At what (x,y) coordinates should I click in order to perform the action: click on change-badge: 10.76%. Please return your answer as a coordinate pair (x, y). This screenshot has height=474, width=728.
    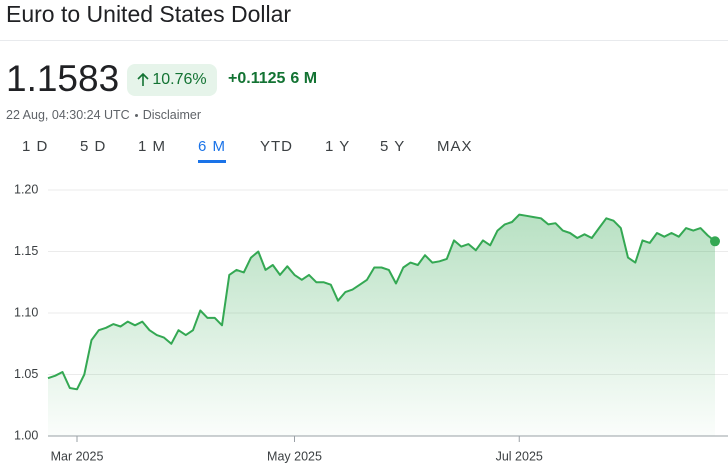
    Looking at the image, I should click on (172, 80).